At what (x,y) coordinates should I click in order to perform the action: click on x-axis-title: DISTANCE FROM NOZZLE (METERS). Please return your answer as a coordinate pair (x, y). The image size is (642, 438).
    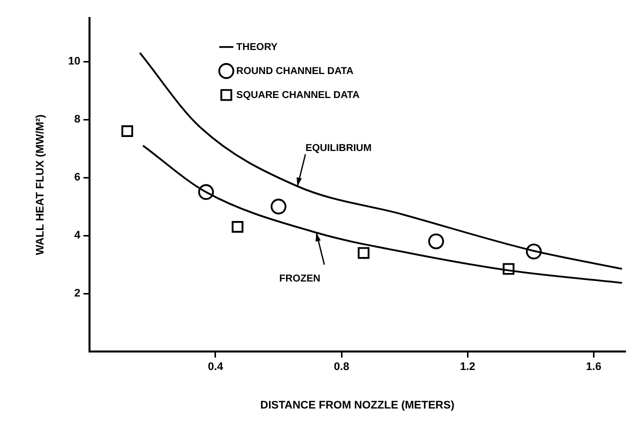
    Looking at the image, I should click on (357, 405).